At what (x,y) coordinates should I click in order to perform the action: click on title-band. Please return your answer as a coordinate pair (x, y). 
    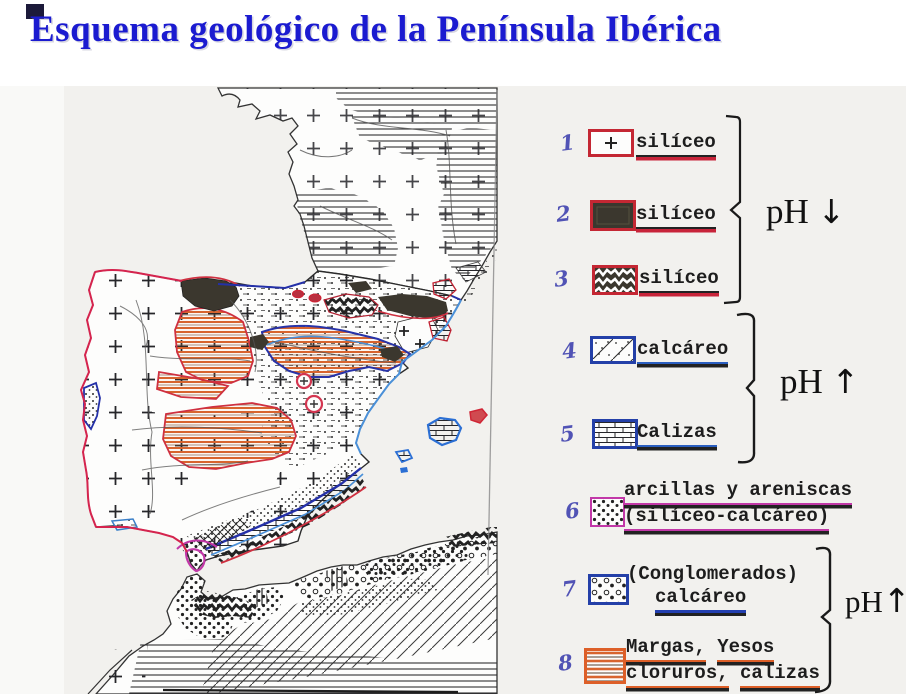
    Looking at the image, I should click on (453, 43).